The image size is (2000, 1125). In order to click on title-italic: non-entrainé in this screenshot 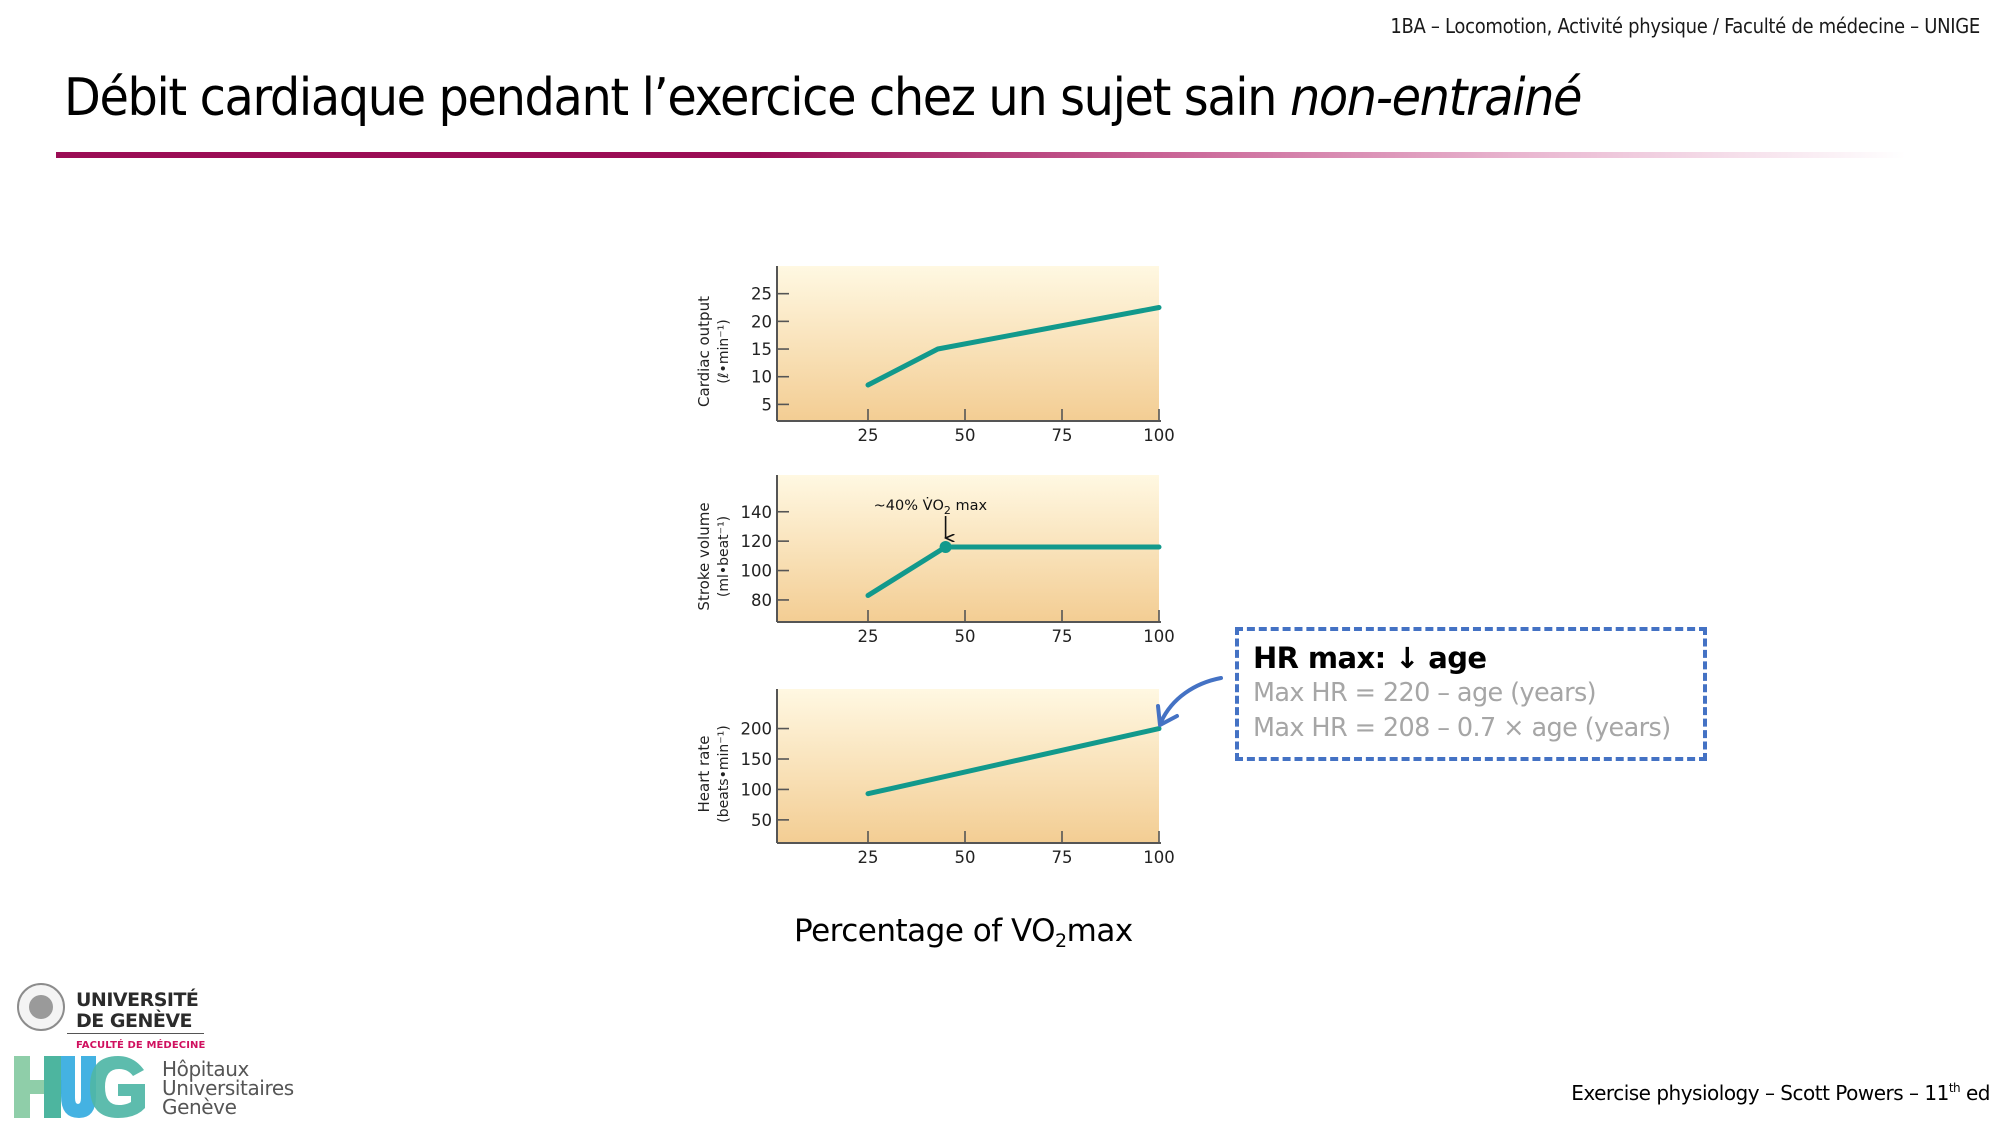, I will do `click(1436, 98)`.